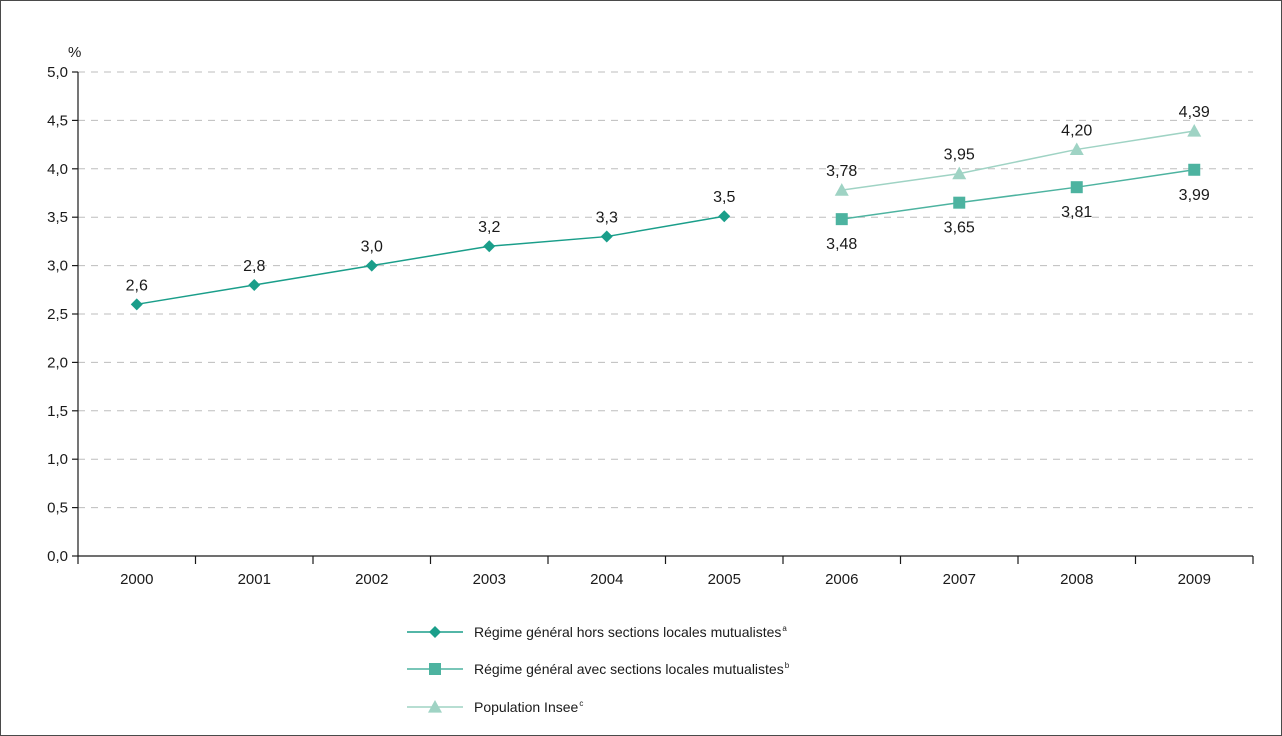 The image size is (1282, 736). I want to click on data-label: 3,3, so click(607, 218).